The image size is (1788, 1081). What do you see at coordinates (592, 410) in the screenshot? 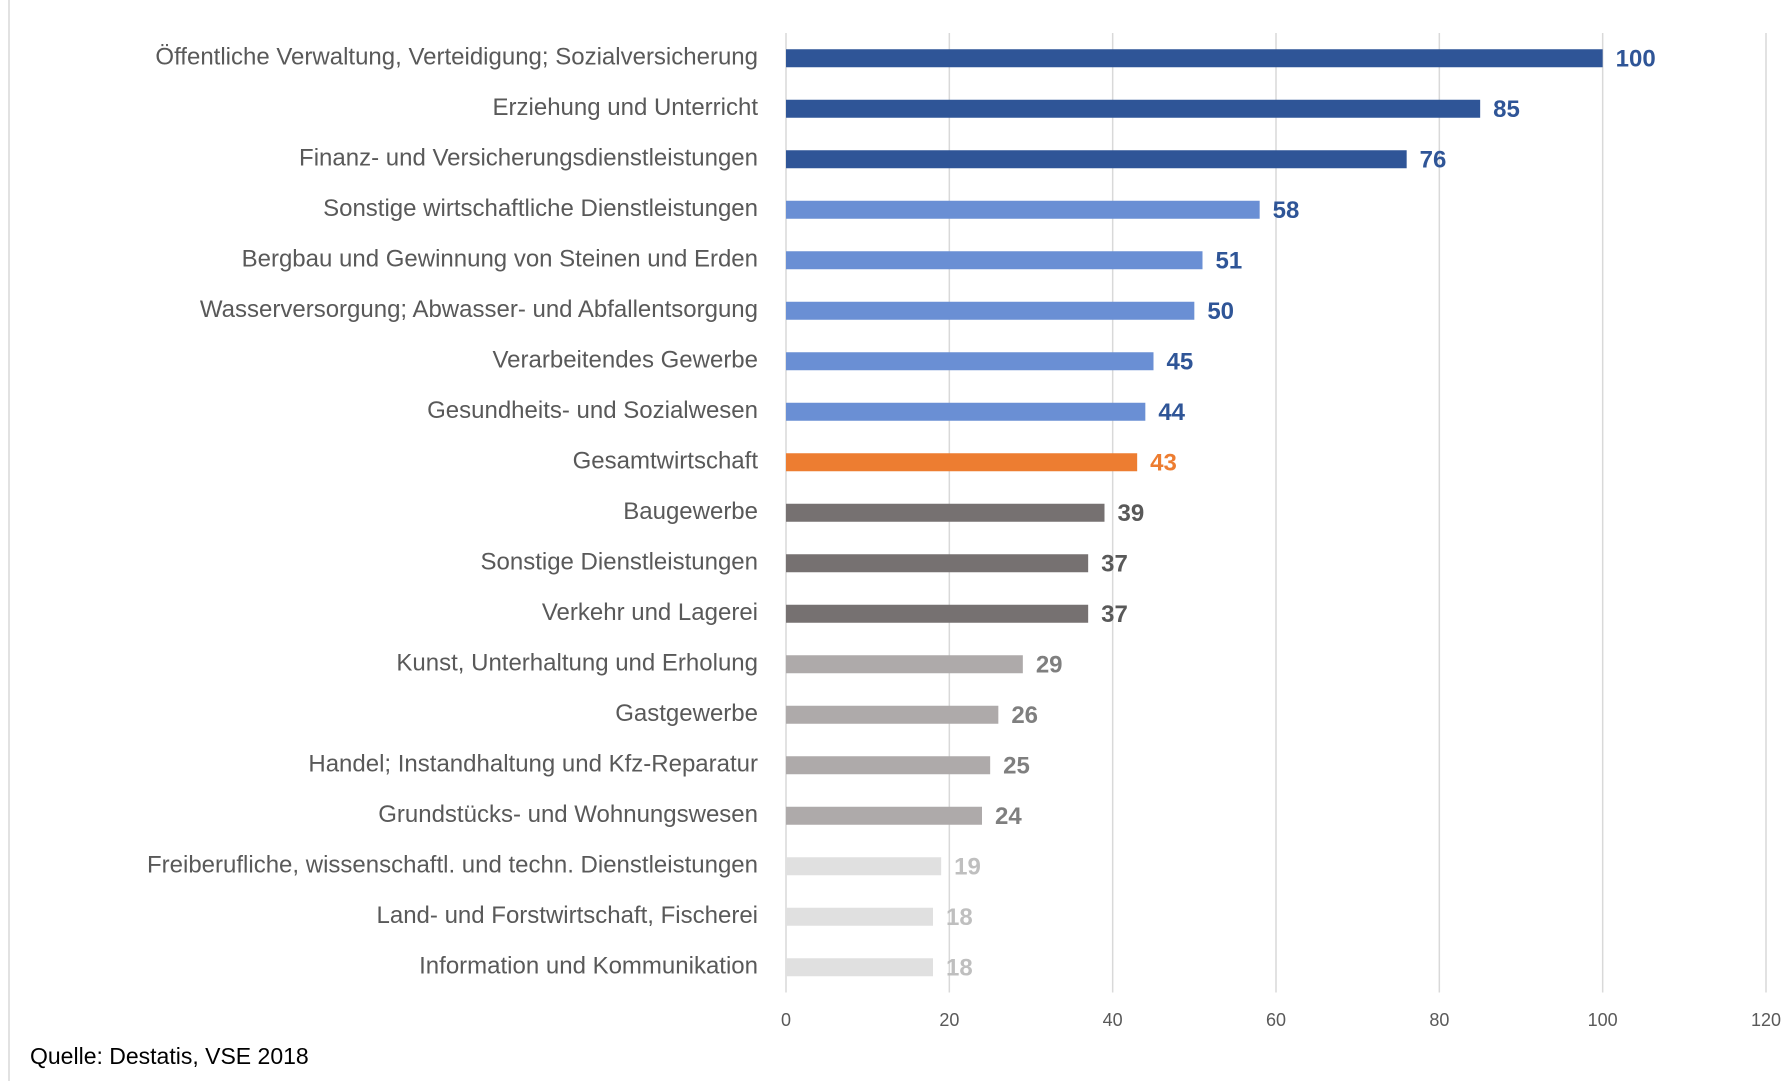
I see `category-label: Gesundheits- und Sozialwesen` at bounding box center [592, 410].